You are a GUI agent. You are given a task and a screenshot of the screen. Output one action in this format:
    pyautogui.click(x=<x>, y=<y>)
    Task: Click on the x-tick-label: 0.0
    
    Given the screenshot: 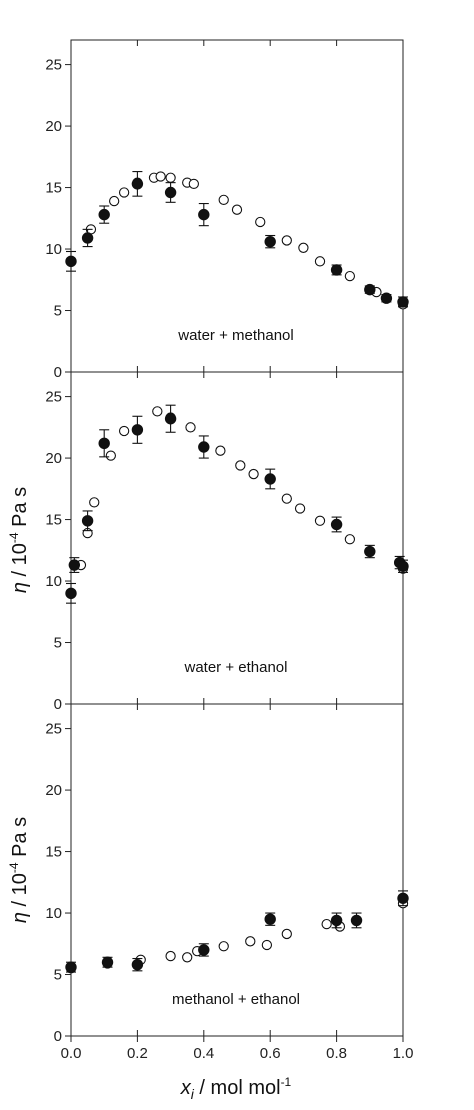 What is the action you would take?
    pyautogui.click(x=71, y=1053)
    